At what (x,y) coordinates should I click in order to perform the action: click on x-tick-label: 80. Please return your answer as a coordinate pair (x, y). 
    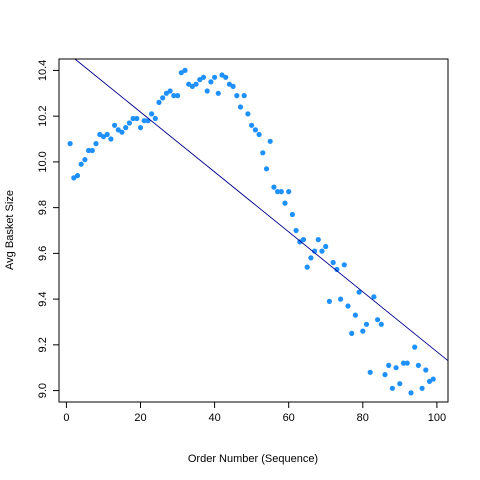
    Looking at the image, I should click on (363, 418).